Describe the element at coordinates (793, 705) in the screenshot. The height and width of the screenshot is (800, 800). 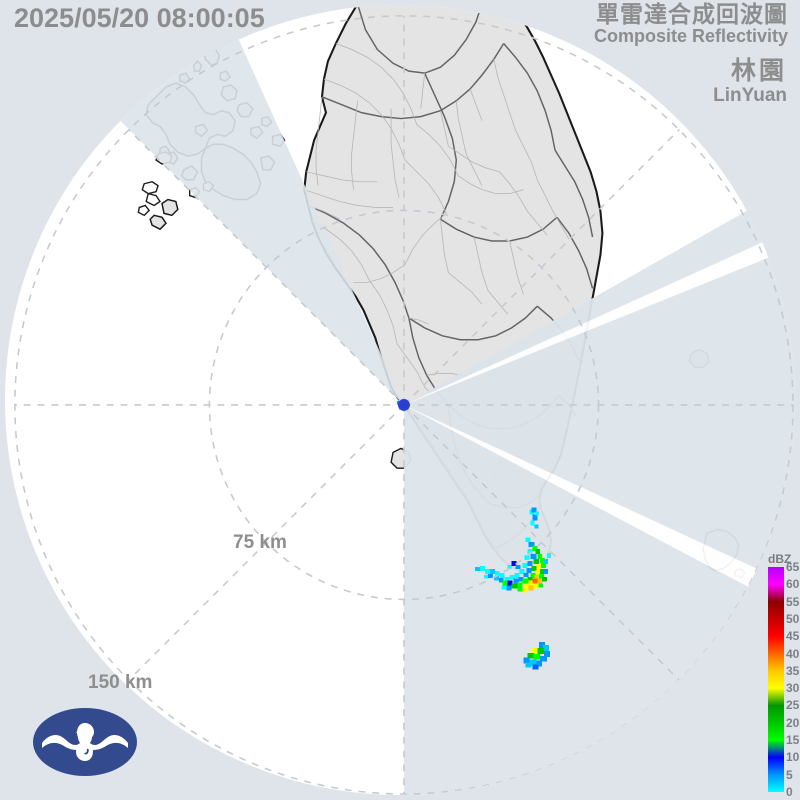
I see `legend-tick-25: 25` at that location.